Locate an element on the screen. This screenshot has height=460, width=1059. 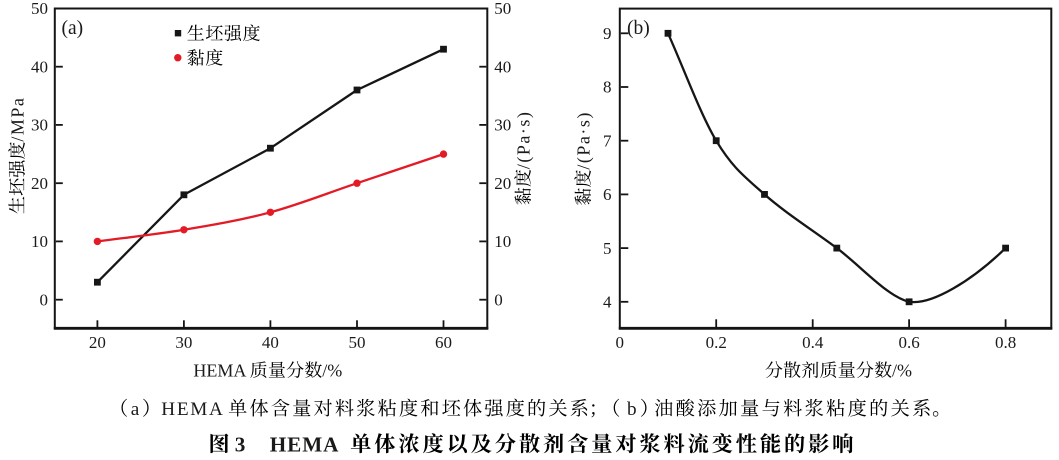
svg-text: 0.4 is located at coordinates (813, 342).